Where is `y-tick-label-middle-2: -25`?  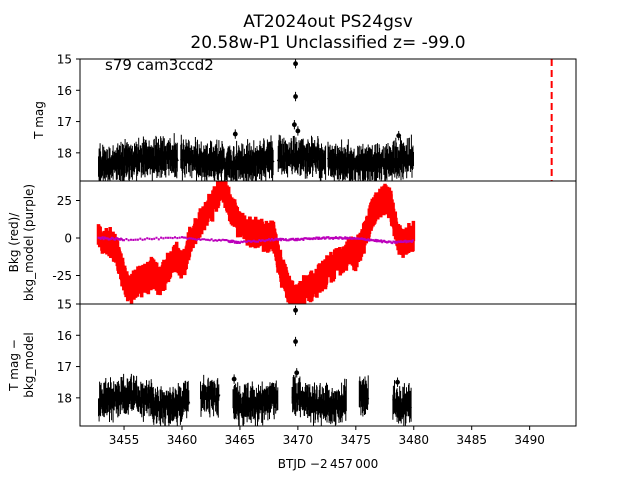
y-tick-label-middle-2: -25 is located at coordinates (62, 276).